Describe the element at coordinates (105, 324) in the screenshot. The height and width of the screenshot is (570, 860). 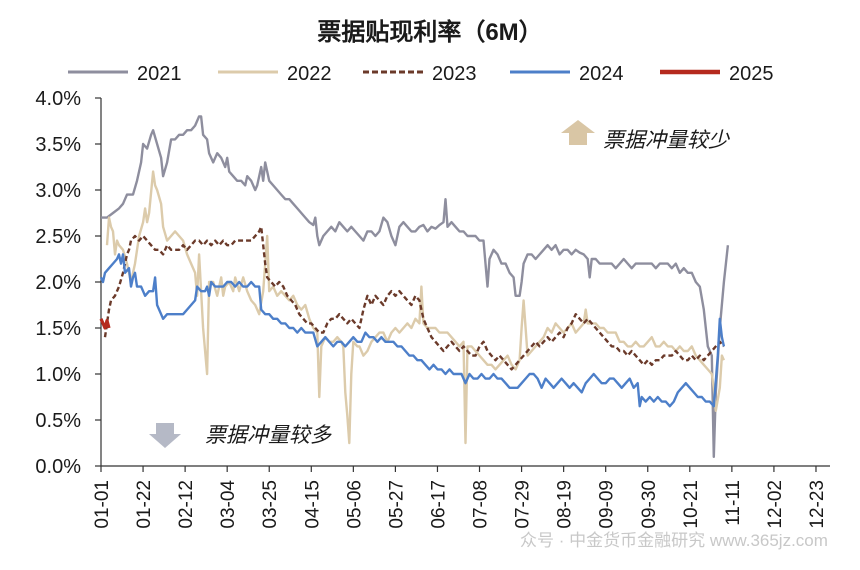
I see `series-line-2025` at that location.